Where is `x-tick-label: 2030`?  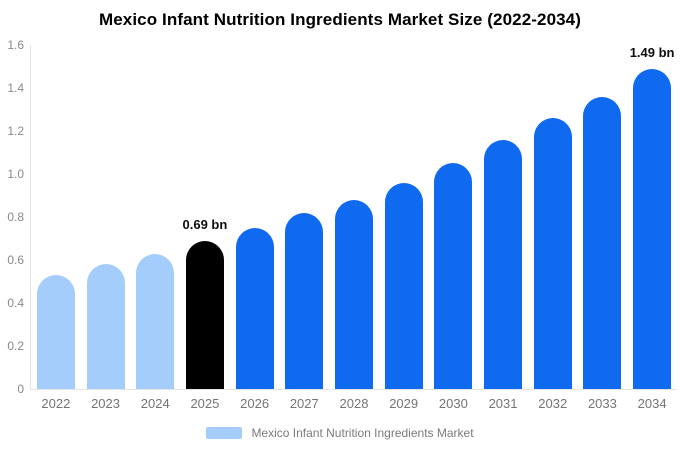
x-tick-label: 2030 is located at coordinates (453, 403).